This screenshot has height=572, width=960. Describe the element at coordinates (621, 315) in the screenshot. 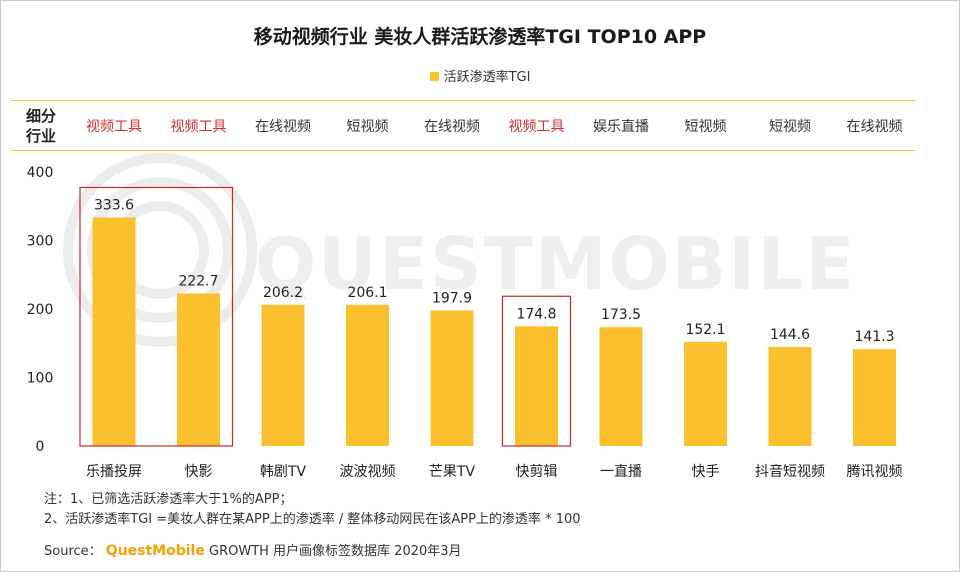

I see `data-label: 173.5` at that location.